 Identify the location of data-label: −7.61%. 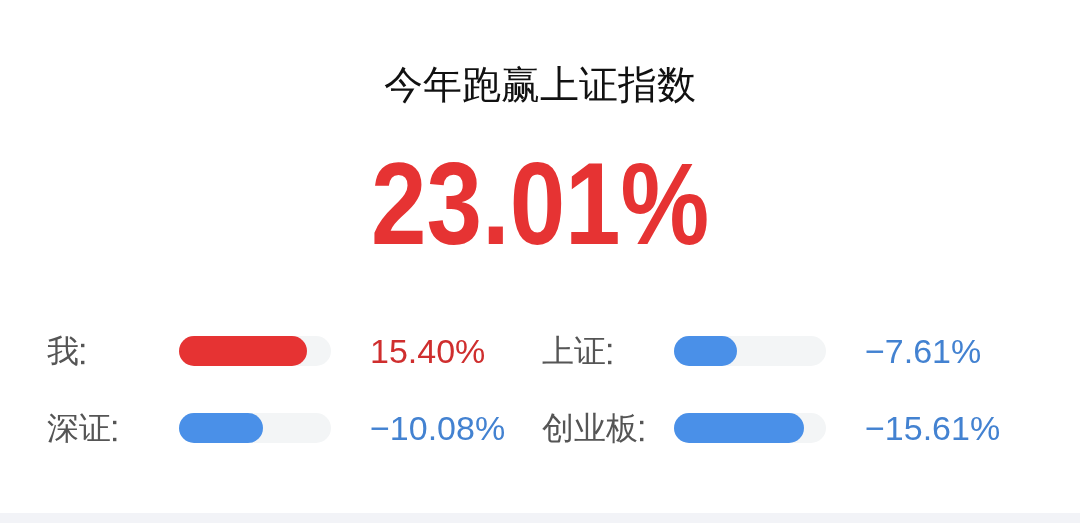
(923, 351).